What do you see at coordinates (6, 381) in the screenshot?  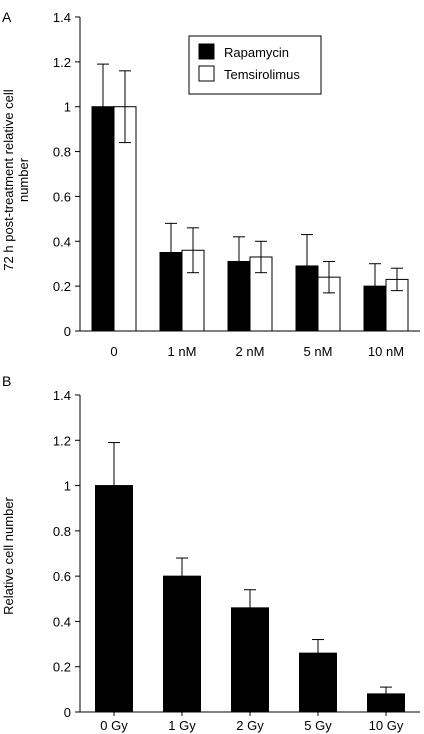 I see `panel-b-label: B` at bounding box center [6, 381].